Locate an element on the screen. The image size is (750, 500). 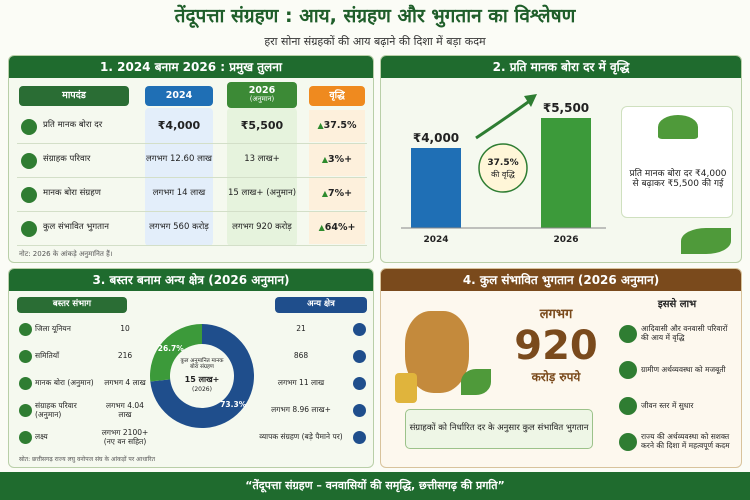
row-label: मानक बोरा (अनुमान) is located at coordinates (64, 383).